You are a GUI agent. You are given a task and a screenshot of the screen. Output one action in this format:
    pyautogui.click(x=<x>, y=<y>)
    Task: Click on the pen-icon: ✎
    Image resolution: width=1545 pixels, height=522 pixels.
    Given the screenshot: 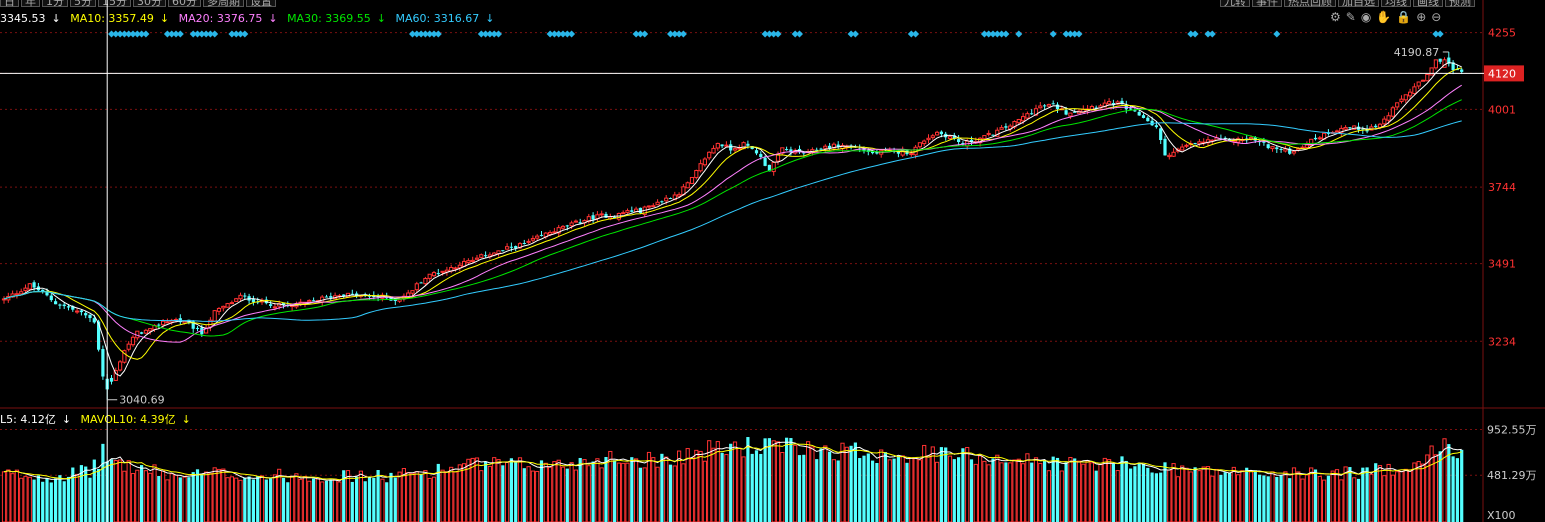 What is the action you would take?
    pyautogui.click(x=1350, y=17)
    